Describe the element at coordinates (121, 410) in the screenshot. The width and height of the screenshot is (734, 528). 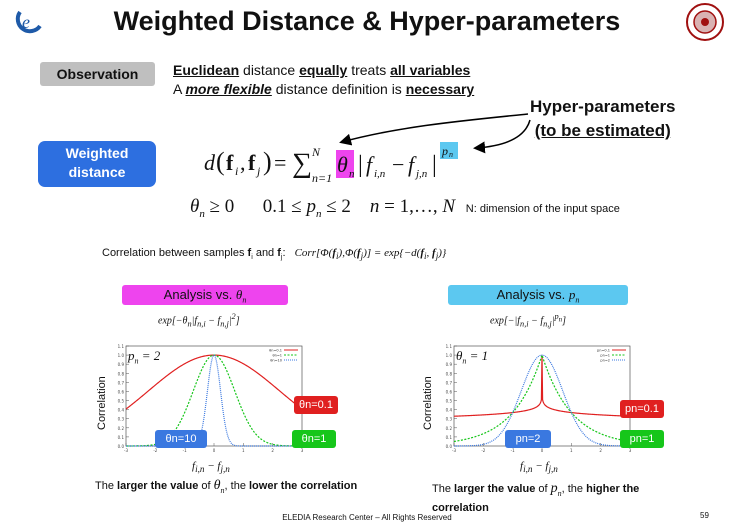
I see `y-tick-label: 0.4` at that location.